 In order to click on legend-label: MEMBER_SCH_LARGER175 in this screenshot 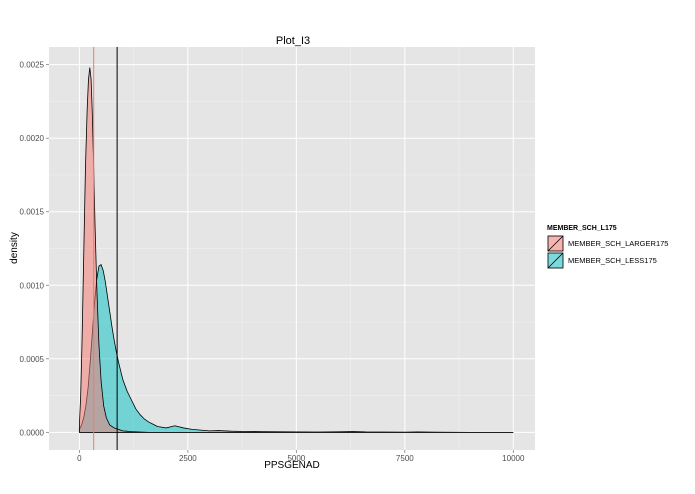, I will do `click(618, 243)`.